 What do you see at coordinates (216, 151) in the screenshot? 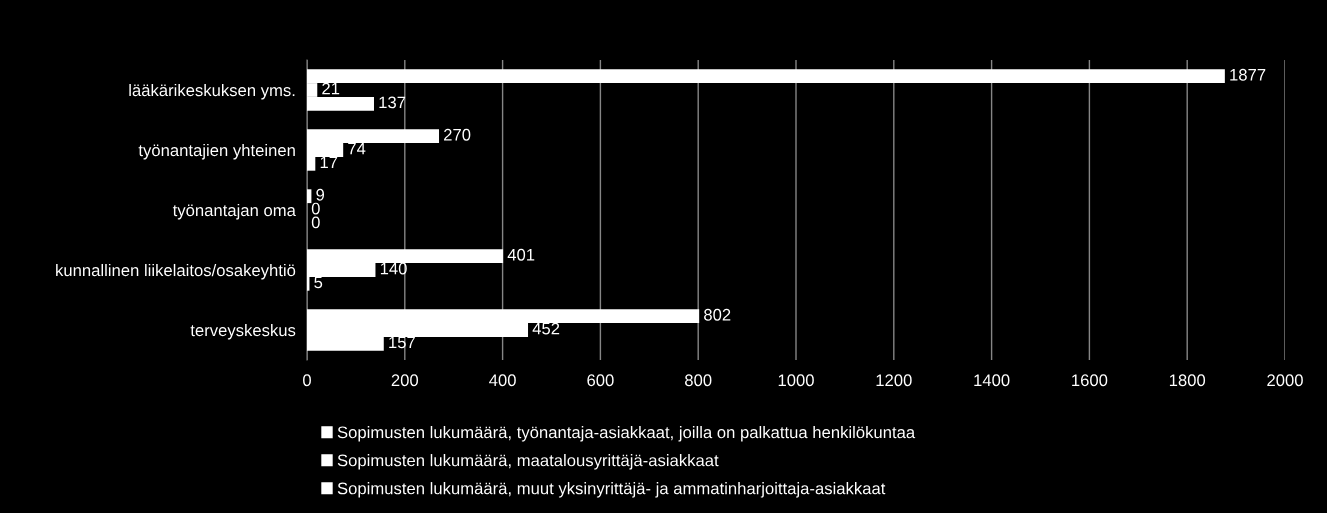
I see `y-tick-label: työnantajien yhteinen` at bounding box center [216, 151].